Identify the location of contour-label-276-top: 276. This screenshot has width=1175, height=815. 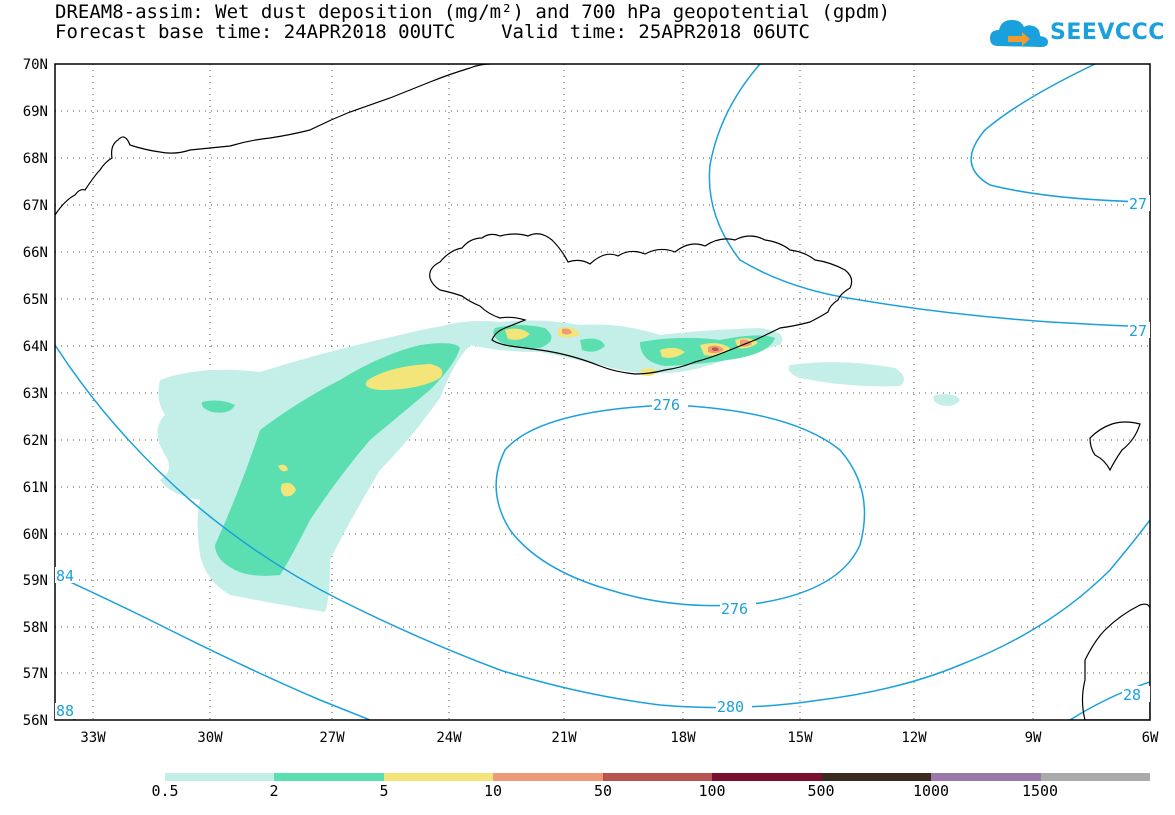
(666, 405).